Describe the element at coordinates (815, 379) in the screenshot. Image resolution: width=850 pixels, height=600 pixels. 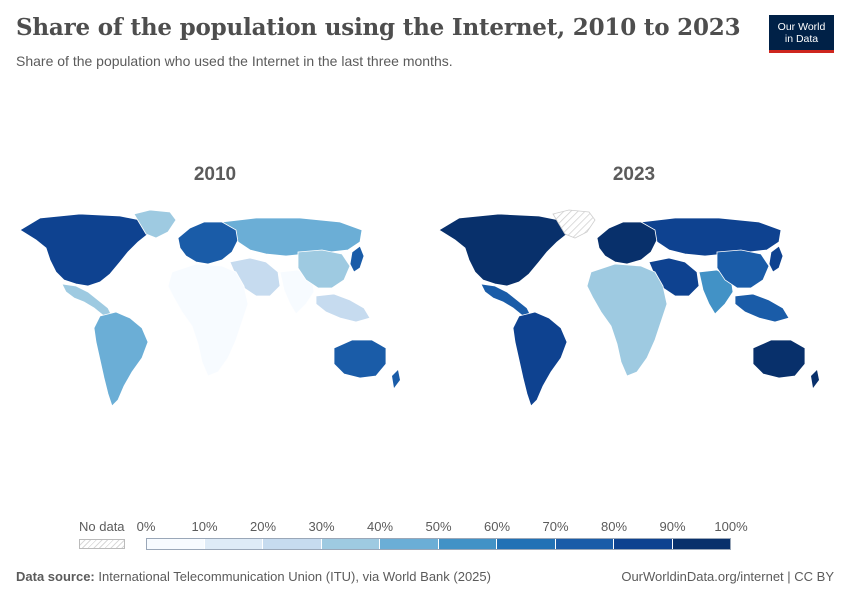
I see `region-new-zealand-2023` at that location.